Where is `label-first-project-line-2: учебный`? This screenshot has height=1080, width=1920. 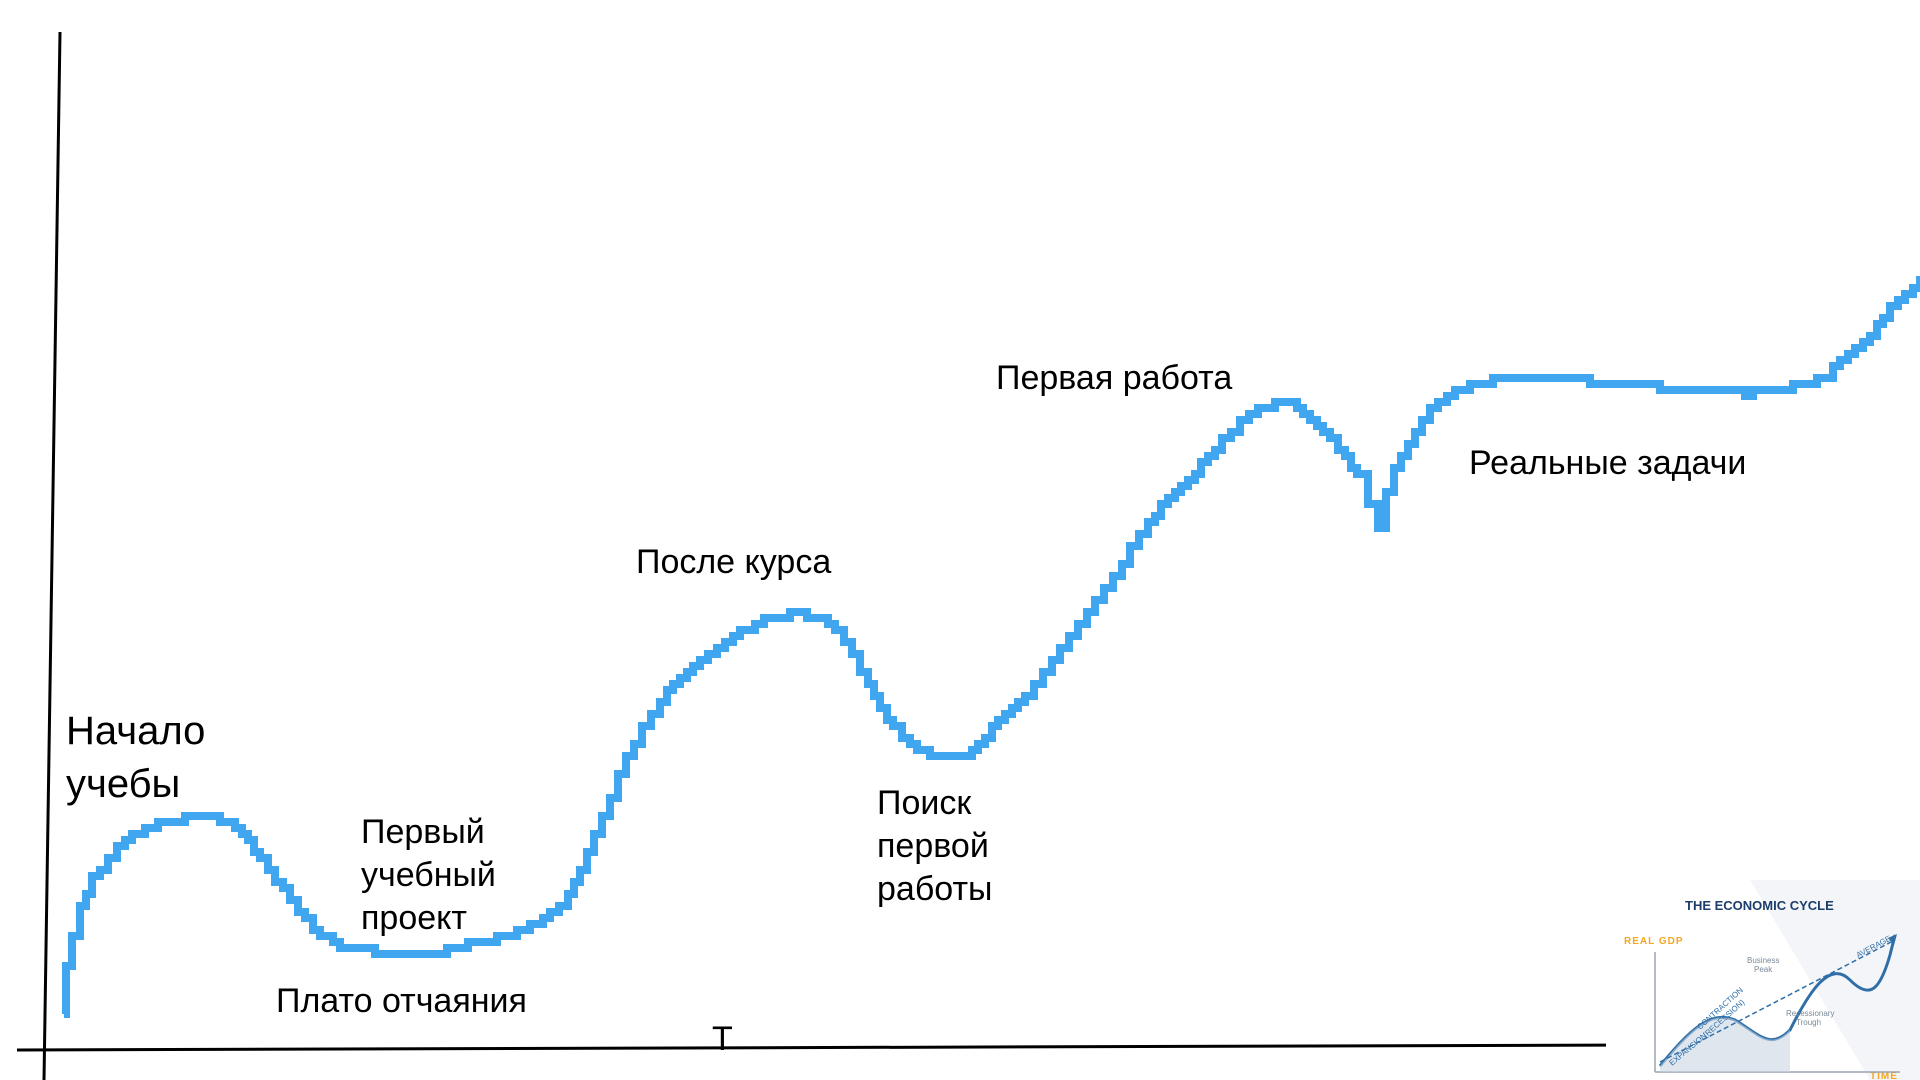
label-first-project-line-2: учебный is located at coordinates (428, 875).